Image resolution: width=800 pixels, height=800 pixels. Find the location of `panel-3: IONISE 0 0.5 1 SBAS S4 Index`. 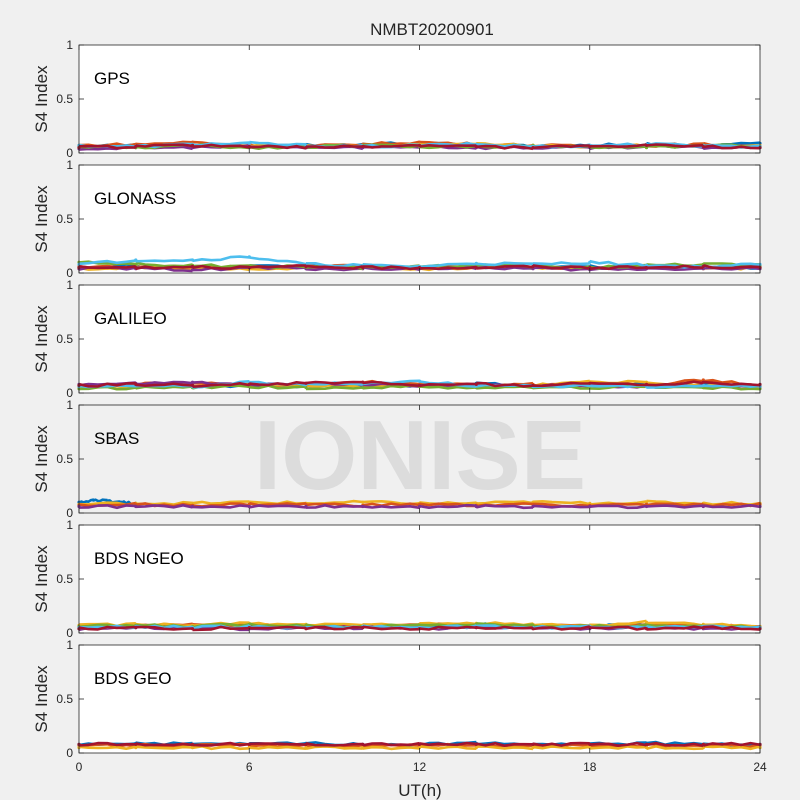

panel-3: IONISE 0 0.5 1 SBAS S4 Index is located at coordinates (397, 459).